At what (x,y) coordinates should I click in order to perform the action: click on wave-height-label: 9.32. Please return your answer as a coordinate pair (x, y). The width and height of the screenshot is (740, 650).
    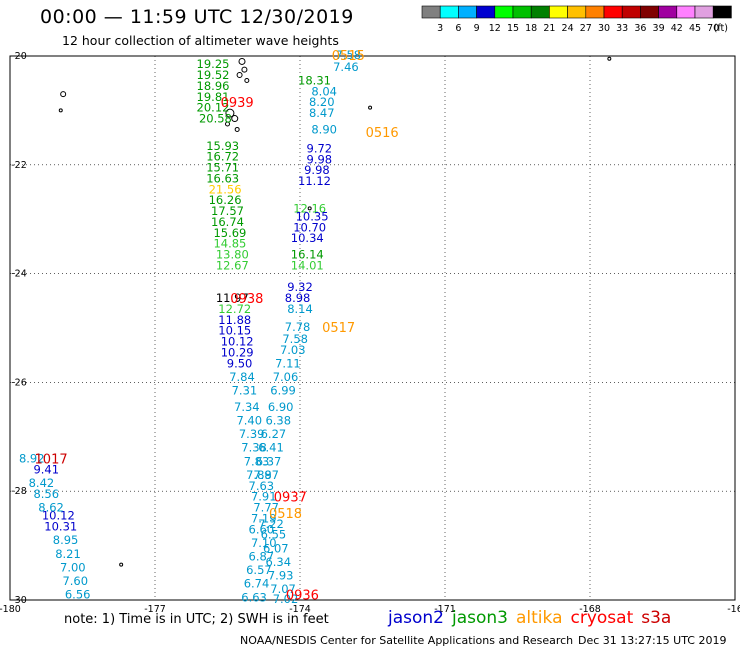
    Looking at the image, I should click on (300, 287).